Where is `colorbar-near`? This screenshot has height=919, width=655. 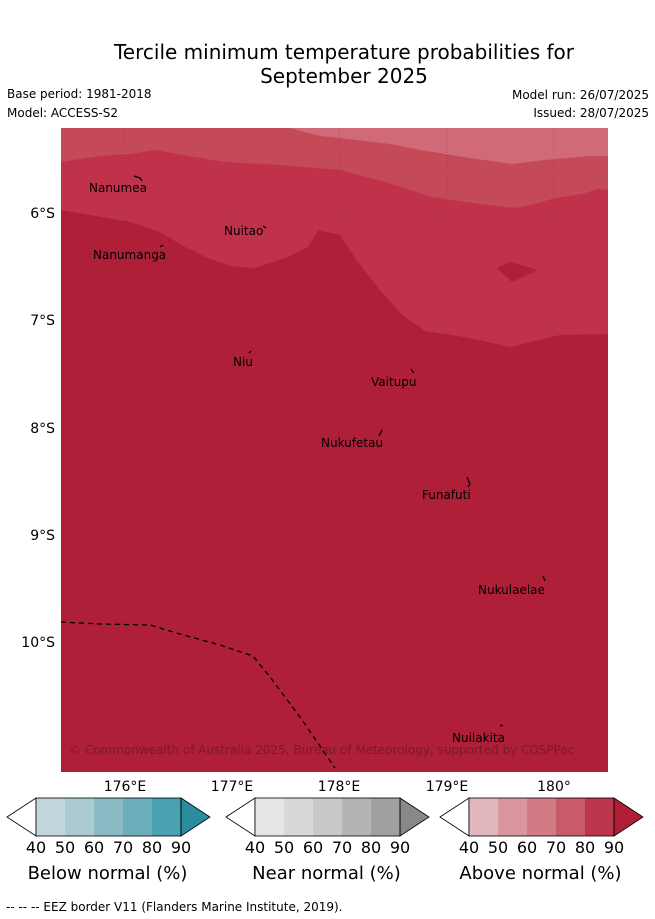
colorbar-near is located at coordinates (327, 817).